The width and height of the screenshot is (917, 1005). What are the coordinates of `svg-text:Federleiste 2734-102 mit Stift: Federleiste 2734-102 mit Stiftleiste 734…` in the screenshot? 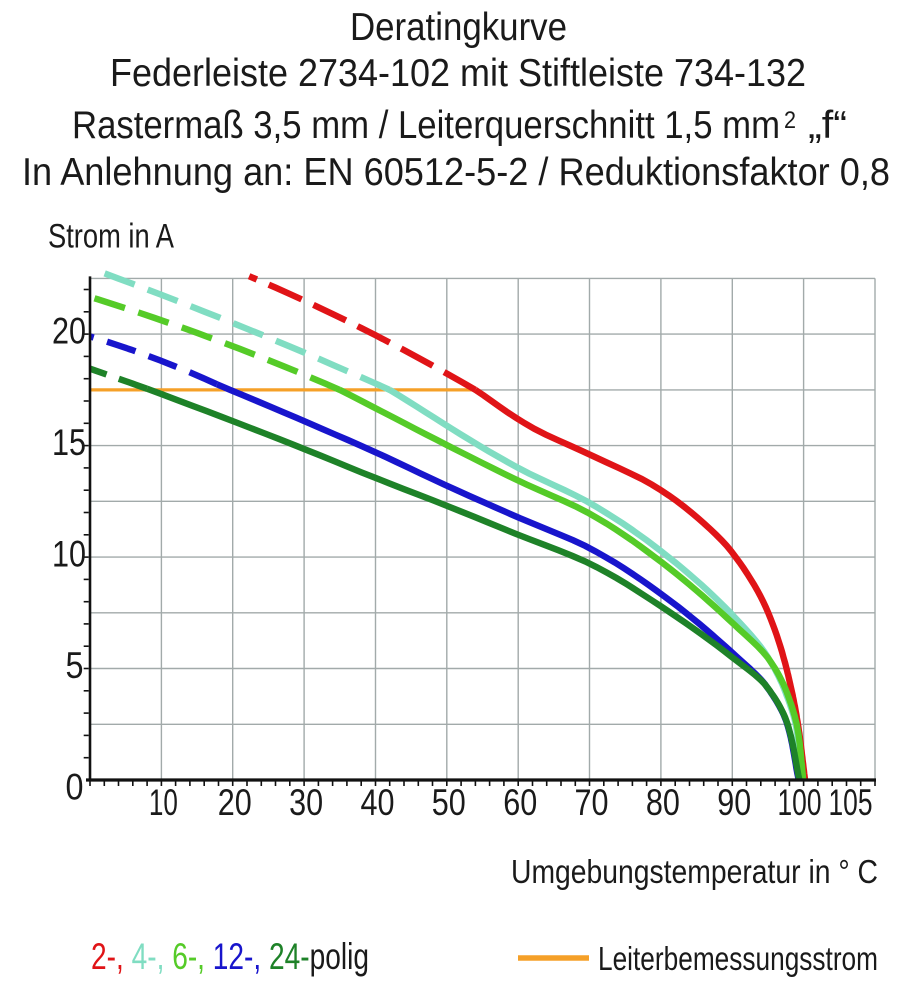 It's located at (458, 73).